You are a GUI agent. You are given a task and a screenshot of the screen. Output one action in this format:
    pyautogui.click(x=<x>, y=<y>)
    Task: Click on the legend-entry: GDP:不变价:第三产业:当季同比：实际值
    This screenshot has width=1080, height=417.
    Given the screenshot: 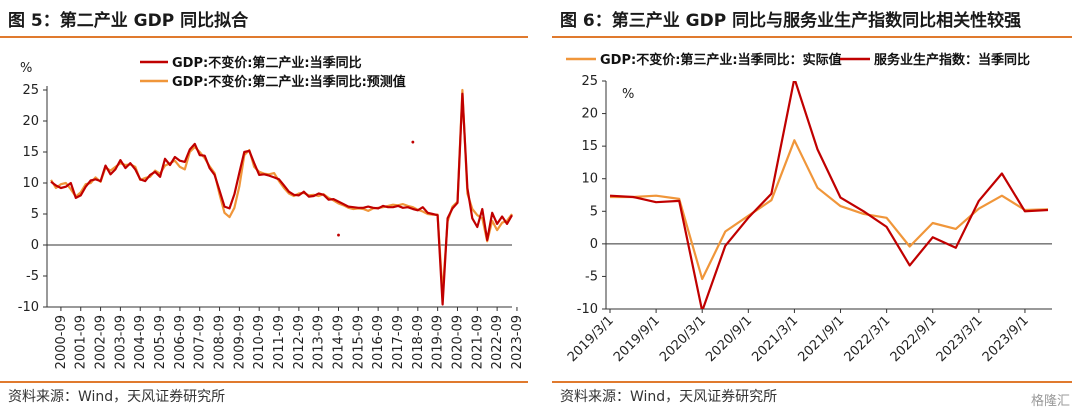 What is the action you would take?
    pyautogui.click(x=721, y=60)
    